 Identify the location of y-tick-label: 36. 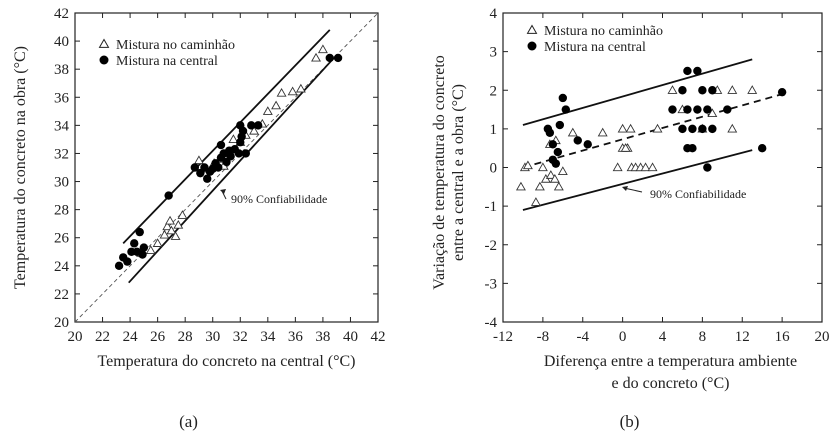
(62, 98).